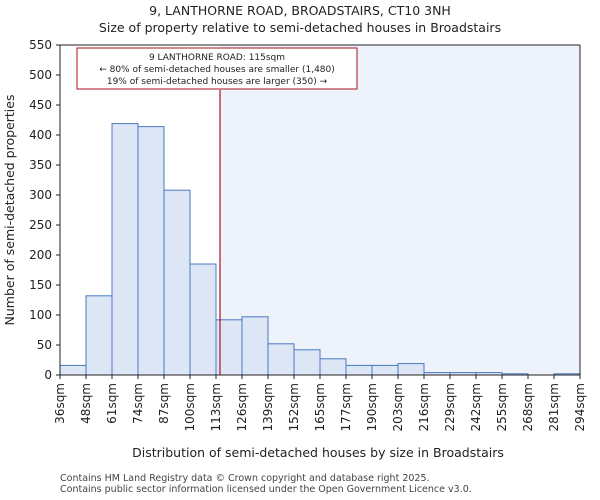 The width and height of the screenshot is (600, 500). What do you see at coordinates (40, 75) in the screenshot?
I see `y-tick-label: 500` at bounding box center [40, 75].